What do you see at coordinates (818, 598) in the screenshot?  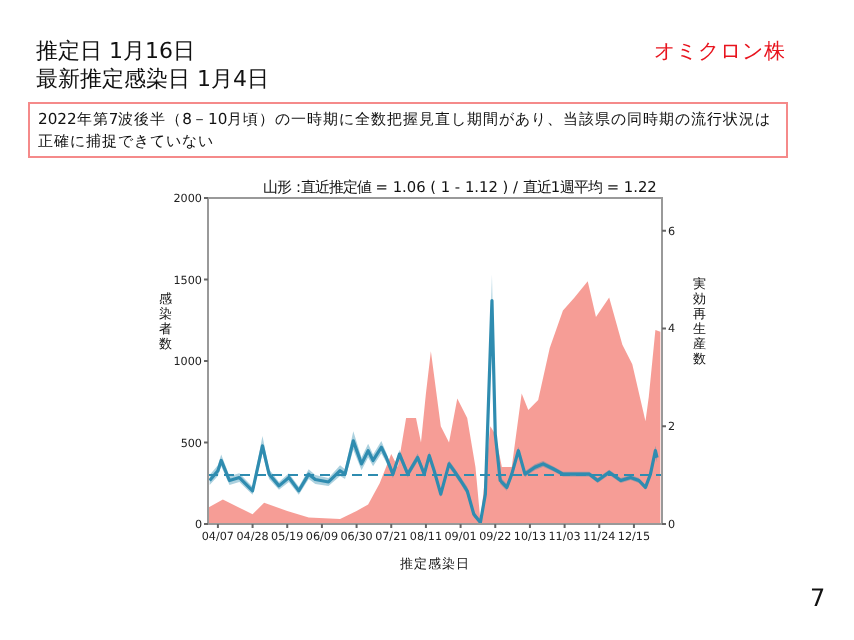 I see `text: 7` at bounding box center [818, 598].